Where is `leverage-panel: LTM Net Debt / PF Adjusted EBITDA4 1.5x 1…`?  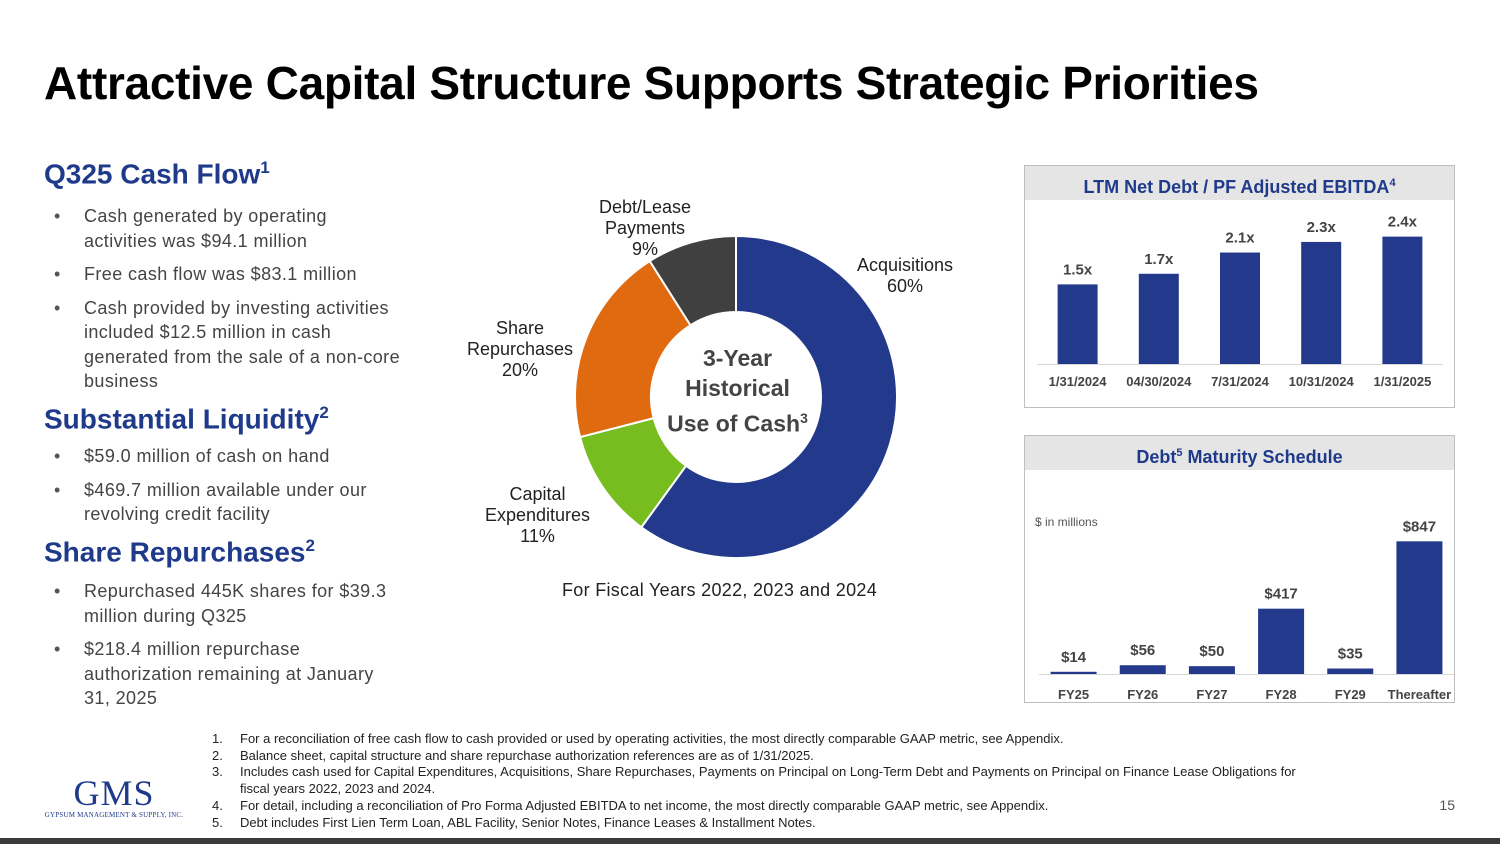 leverage-panel: LTM Net Debt / PF Adjusted EBITDA4 1.5x 1… is located at coordinates (1239, 286).